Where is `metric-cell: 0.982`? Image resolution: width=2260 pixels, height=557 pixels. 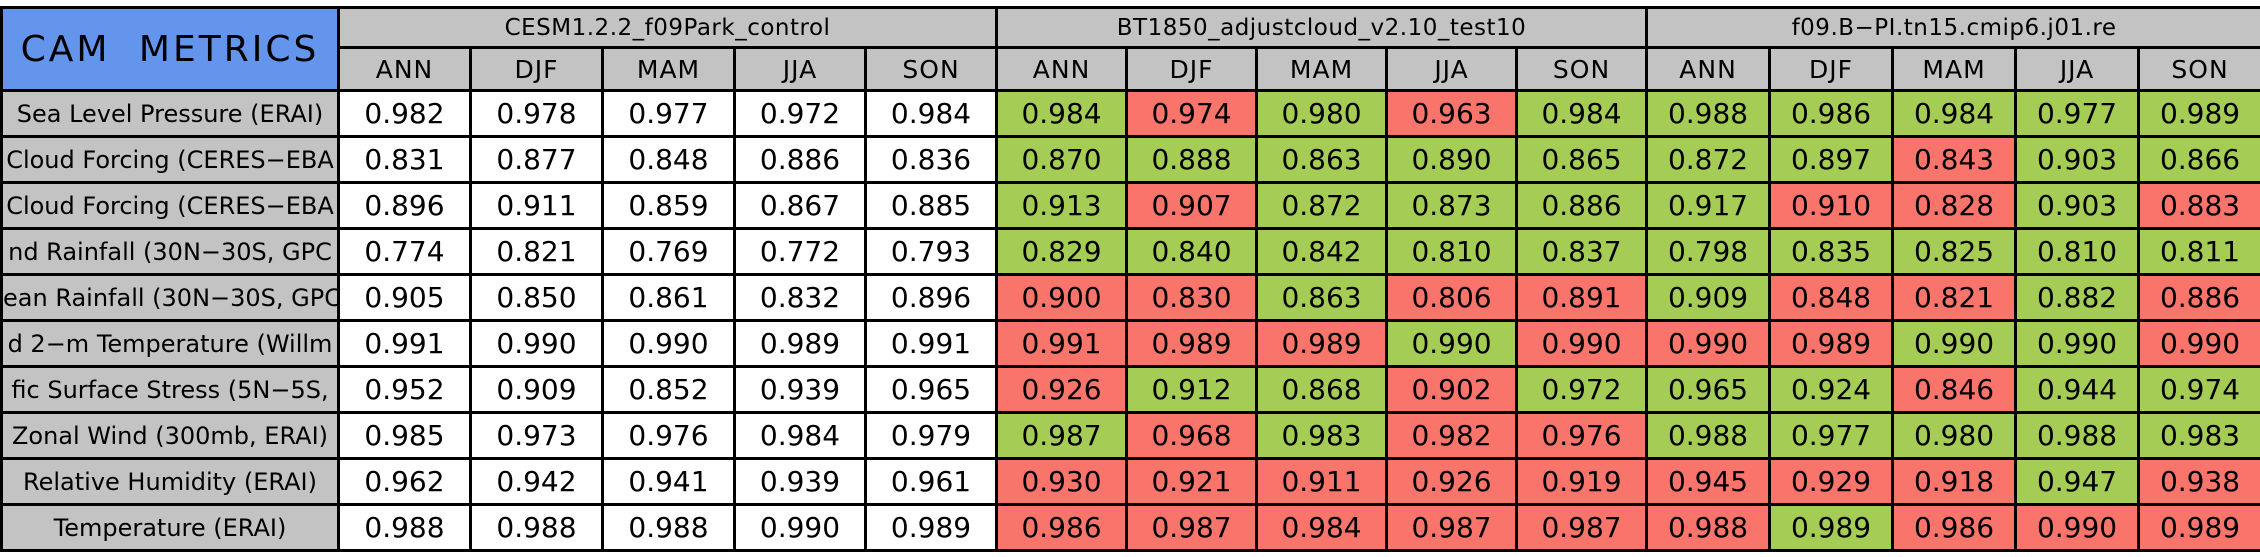 metric-cell: 0.982 is located at coordinates (405, 114).